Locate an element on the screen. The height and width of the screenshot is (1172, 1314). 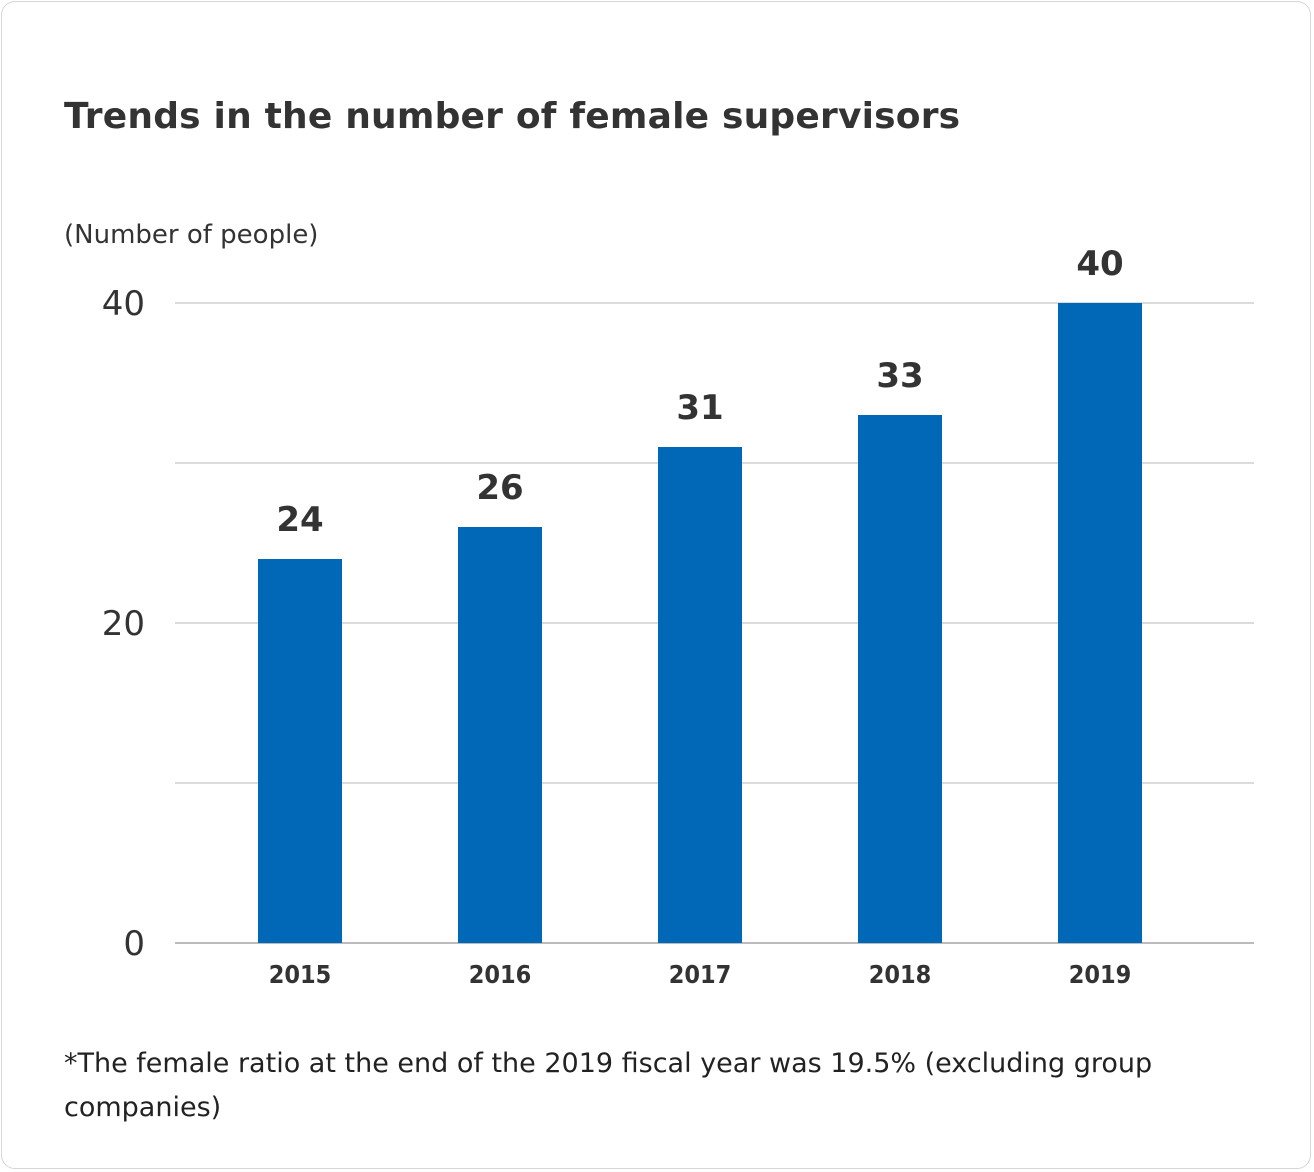
x-tick-label: 2015 is located at coordinates (300, 974).